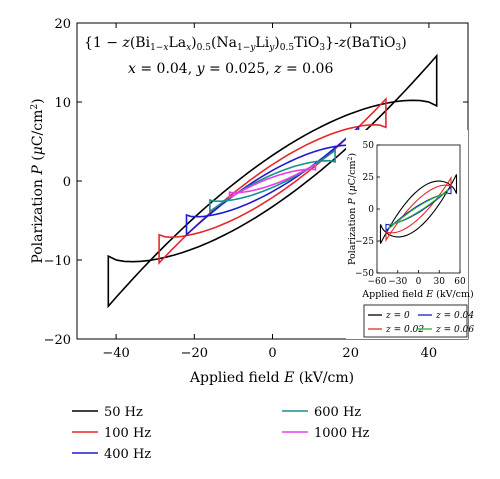 The height and width of the screenshot is (479, 500). I want to click on composition-annotation: x = 0.04, y = 0.025, z = 0.06, so click(230, 69).